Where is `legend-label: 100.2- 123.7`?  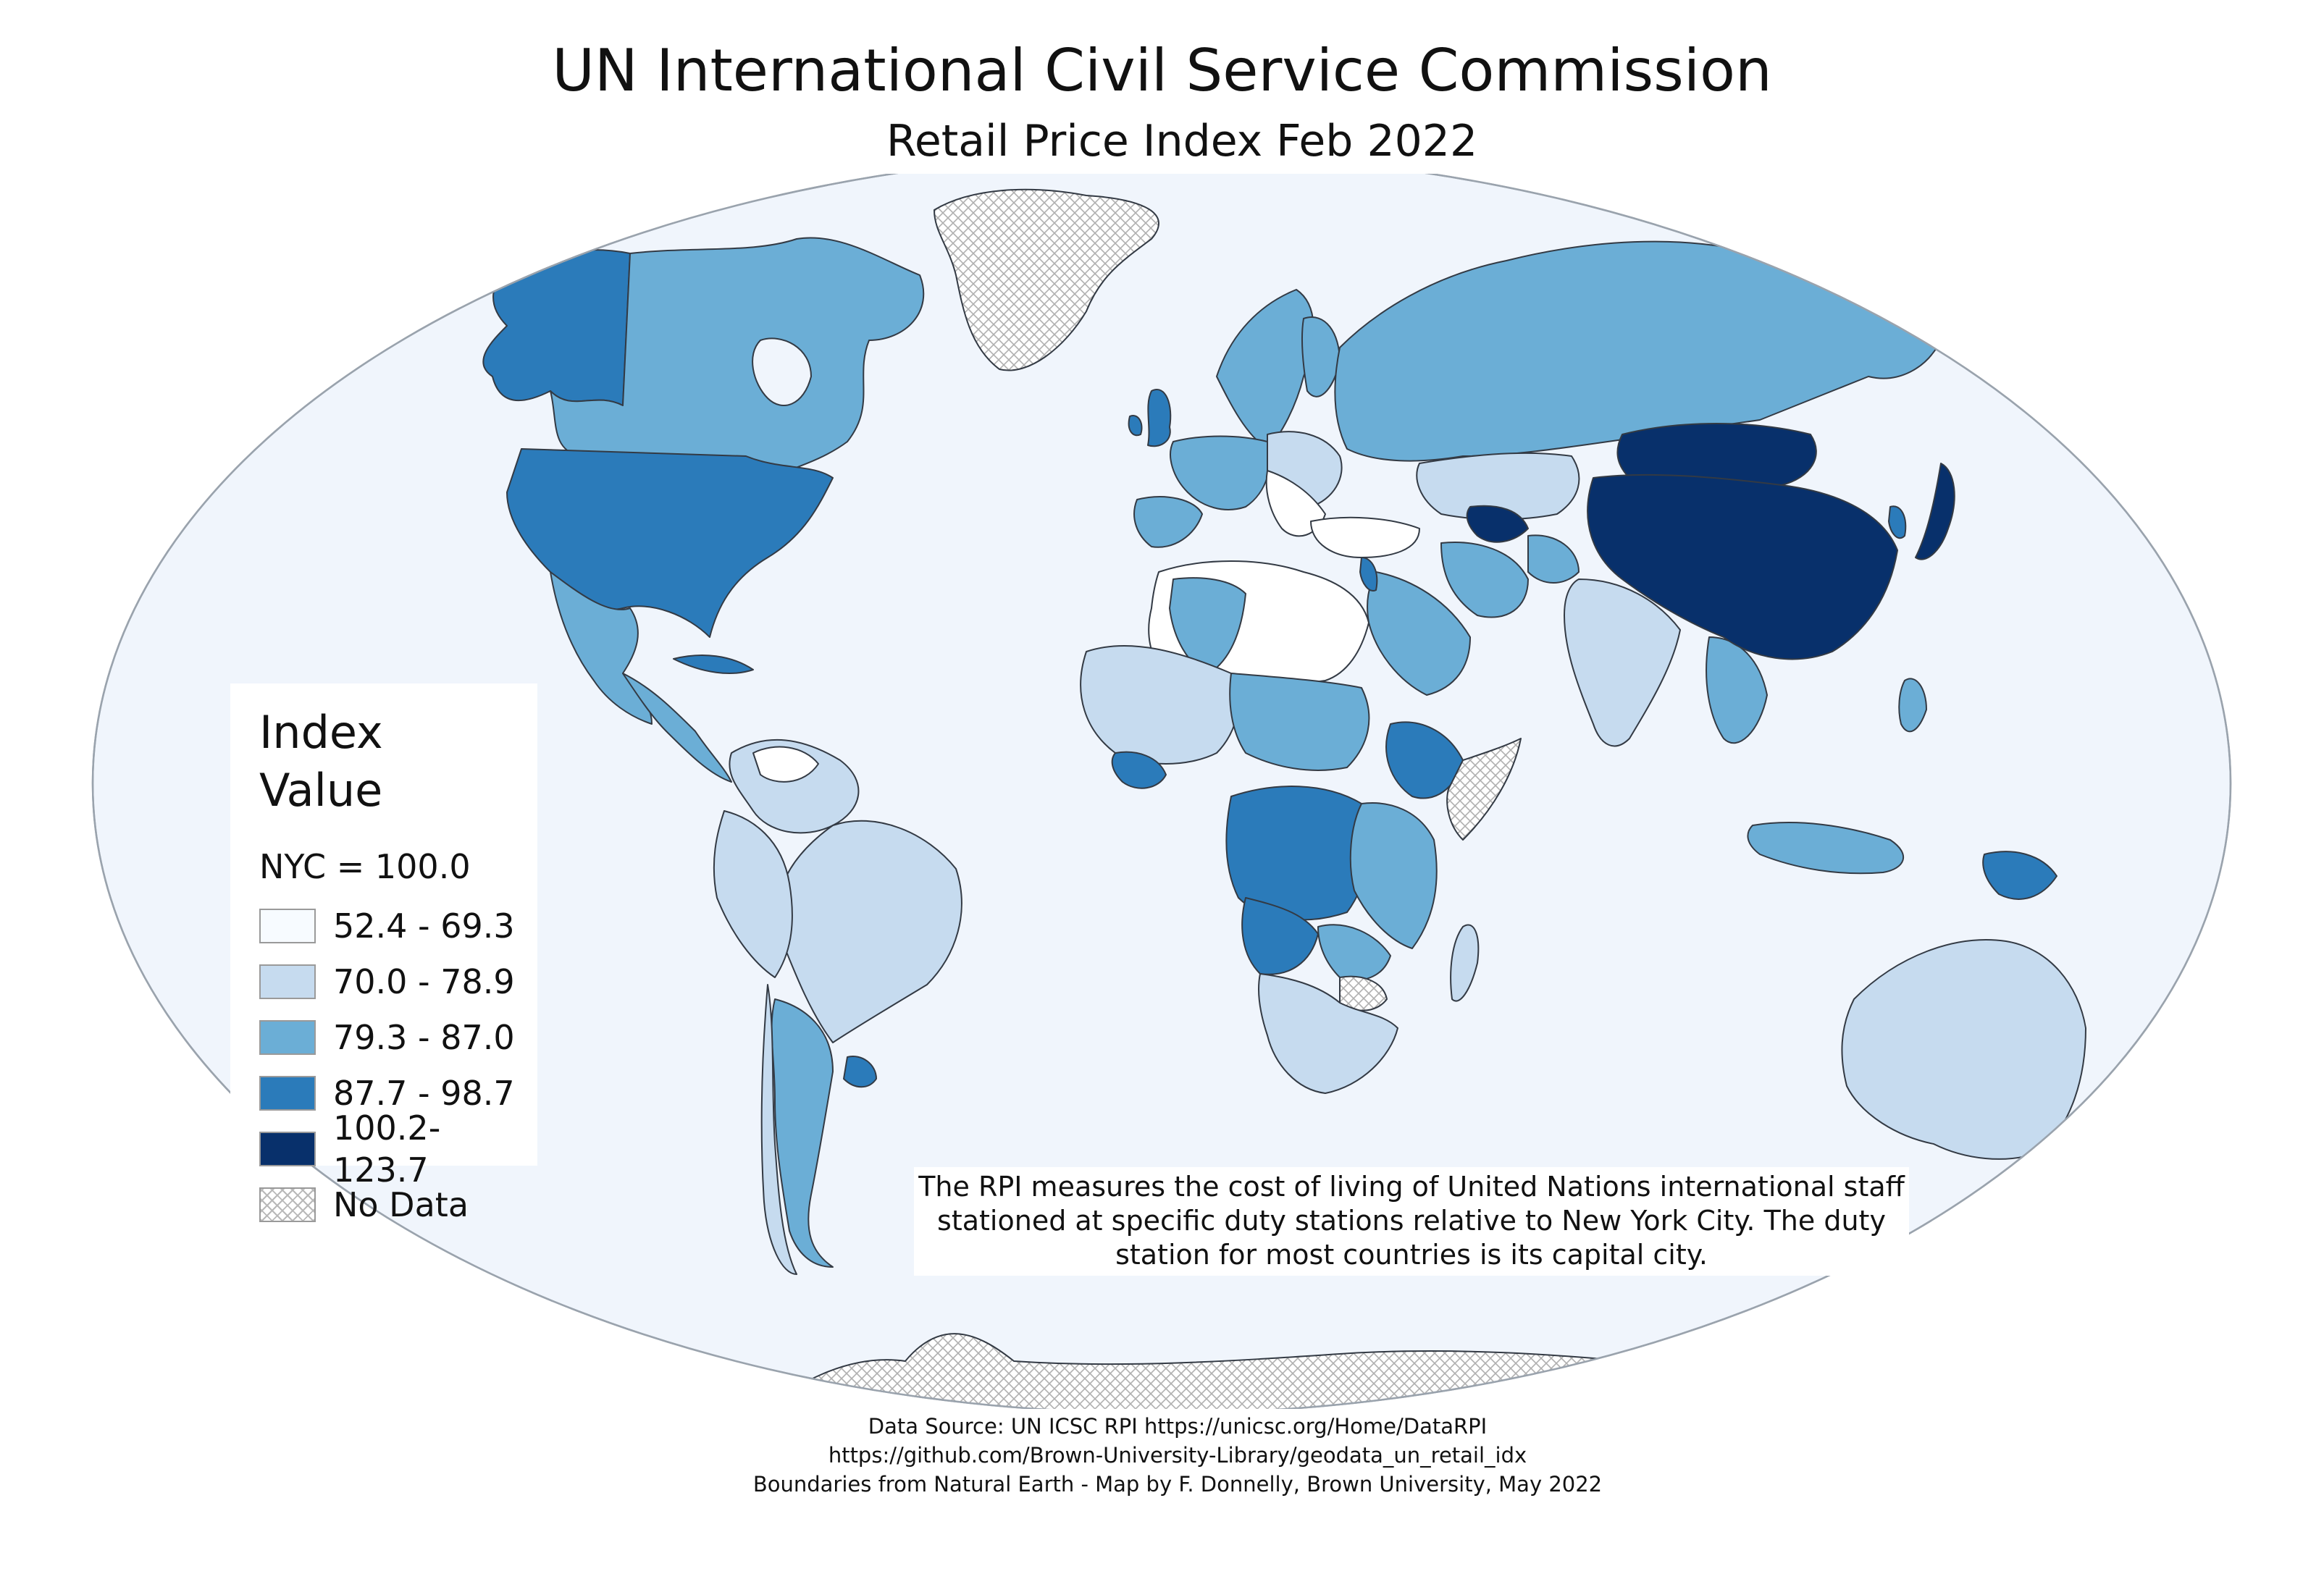
legend-label: 100.2- 123.7 is located at coordinates (387, 1149).